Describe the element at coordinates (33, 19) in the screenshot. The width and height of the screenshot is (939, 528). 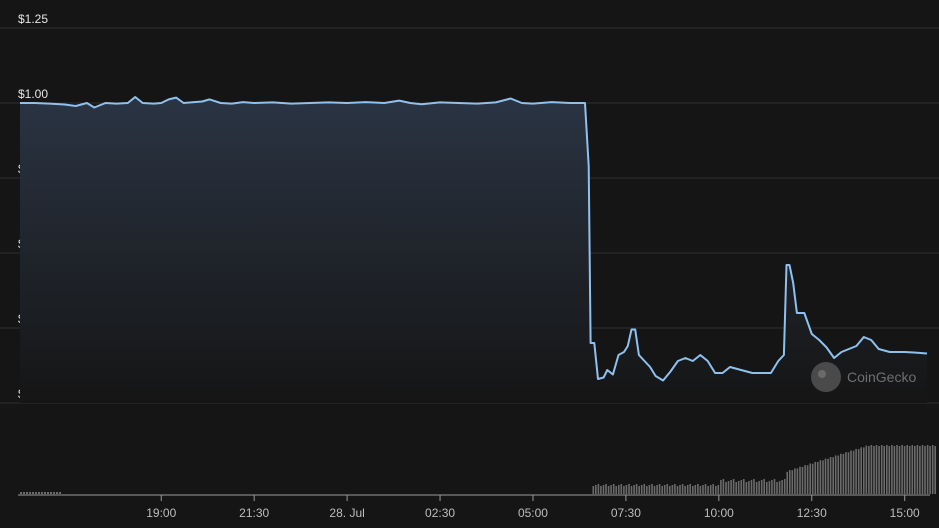
I see `y-tick-label: $1.25` at that location.